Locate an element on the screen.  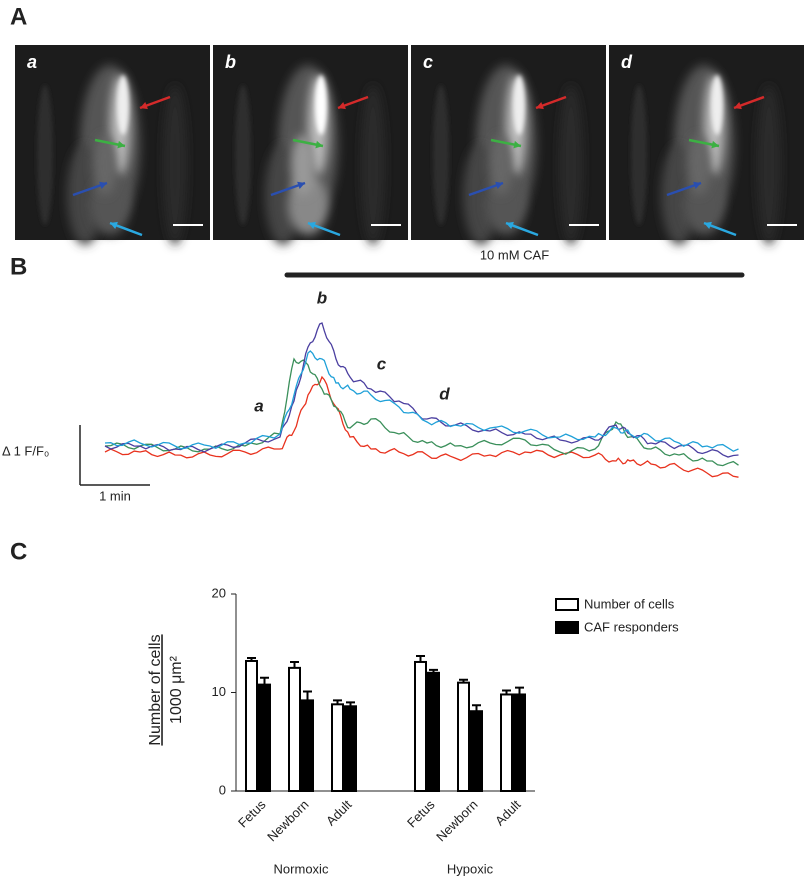
panel-letter: C is located at coordinates (18, 551).